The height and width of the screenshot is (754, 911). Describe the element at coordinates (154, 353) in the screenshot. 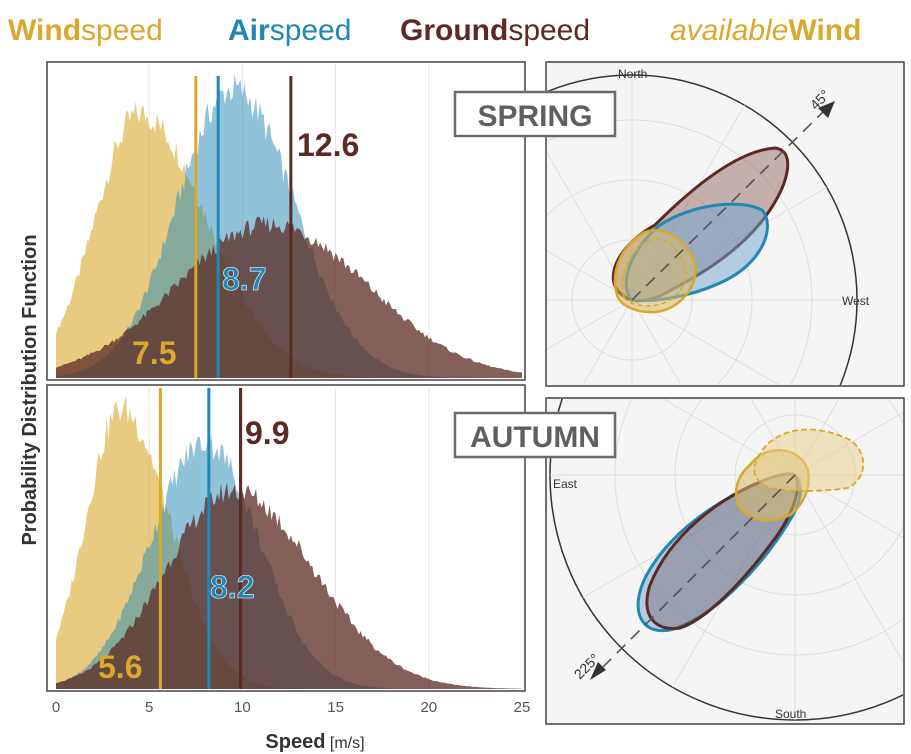

I see `spring-wind-mean-label: 7.5` at that location.